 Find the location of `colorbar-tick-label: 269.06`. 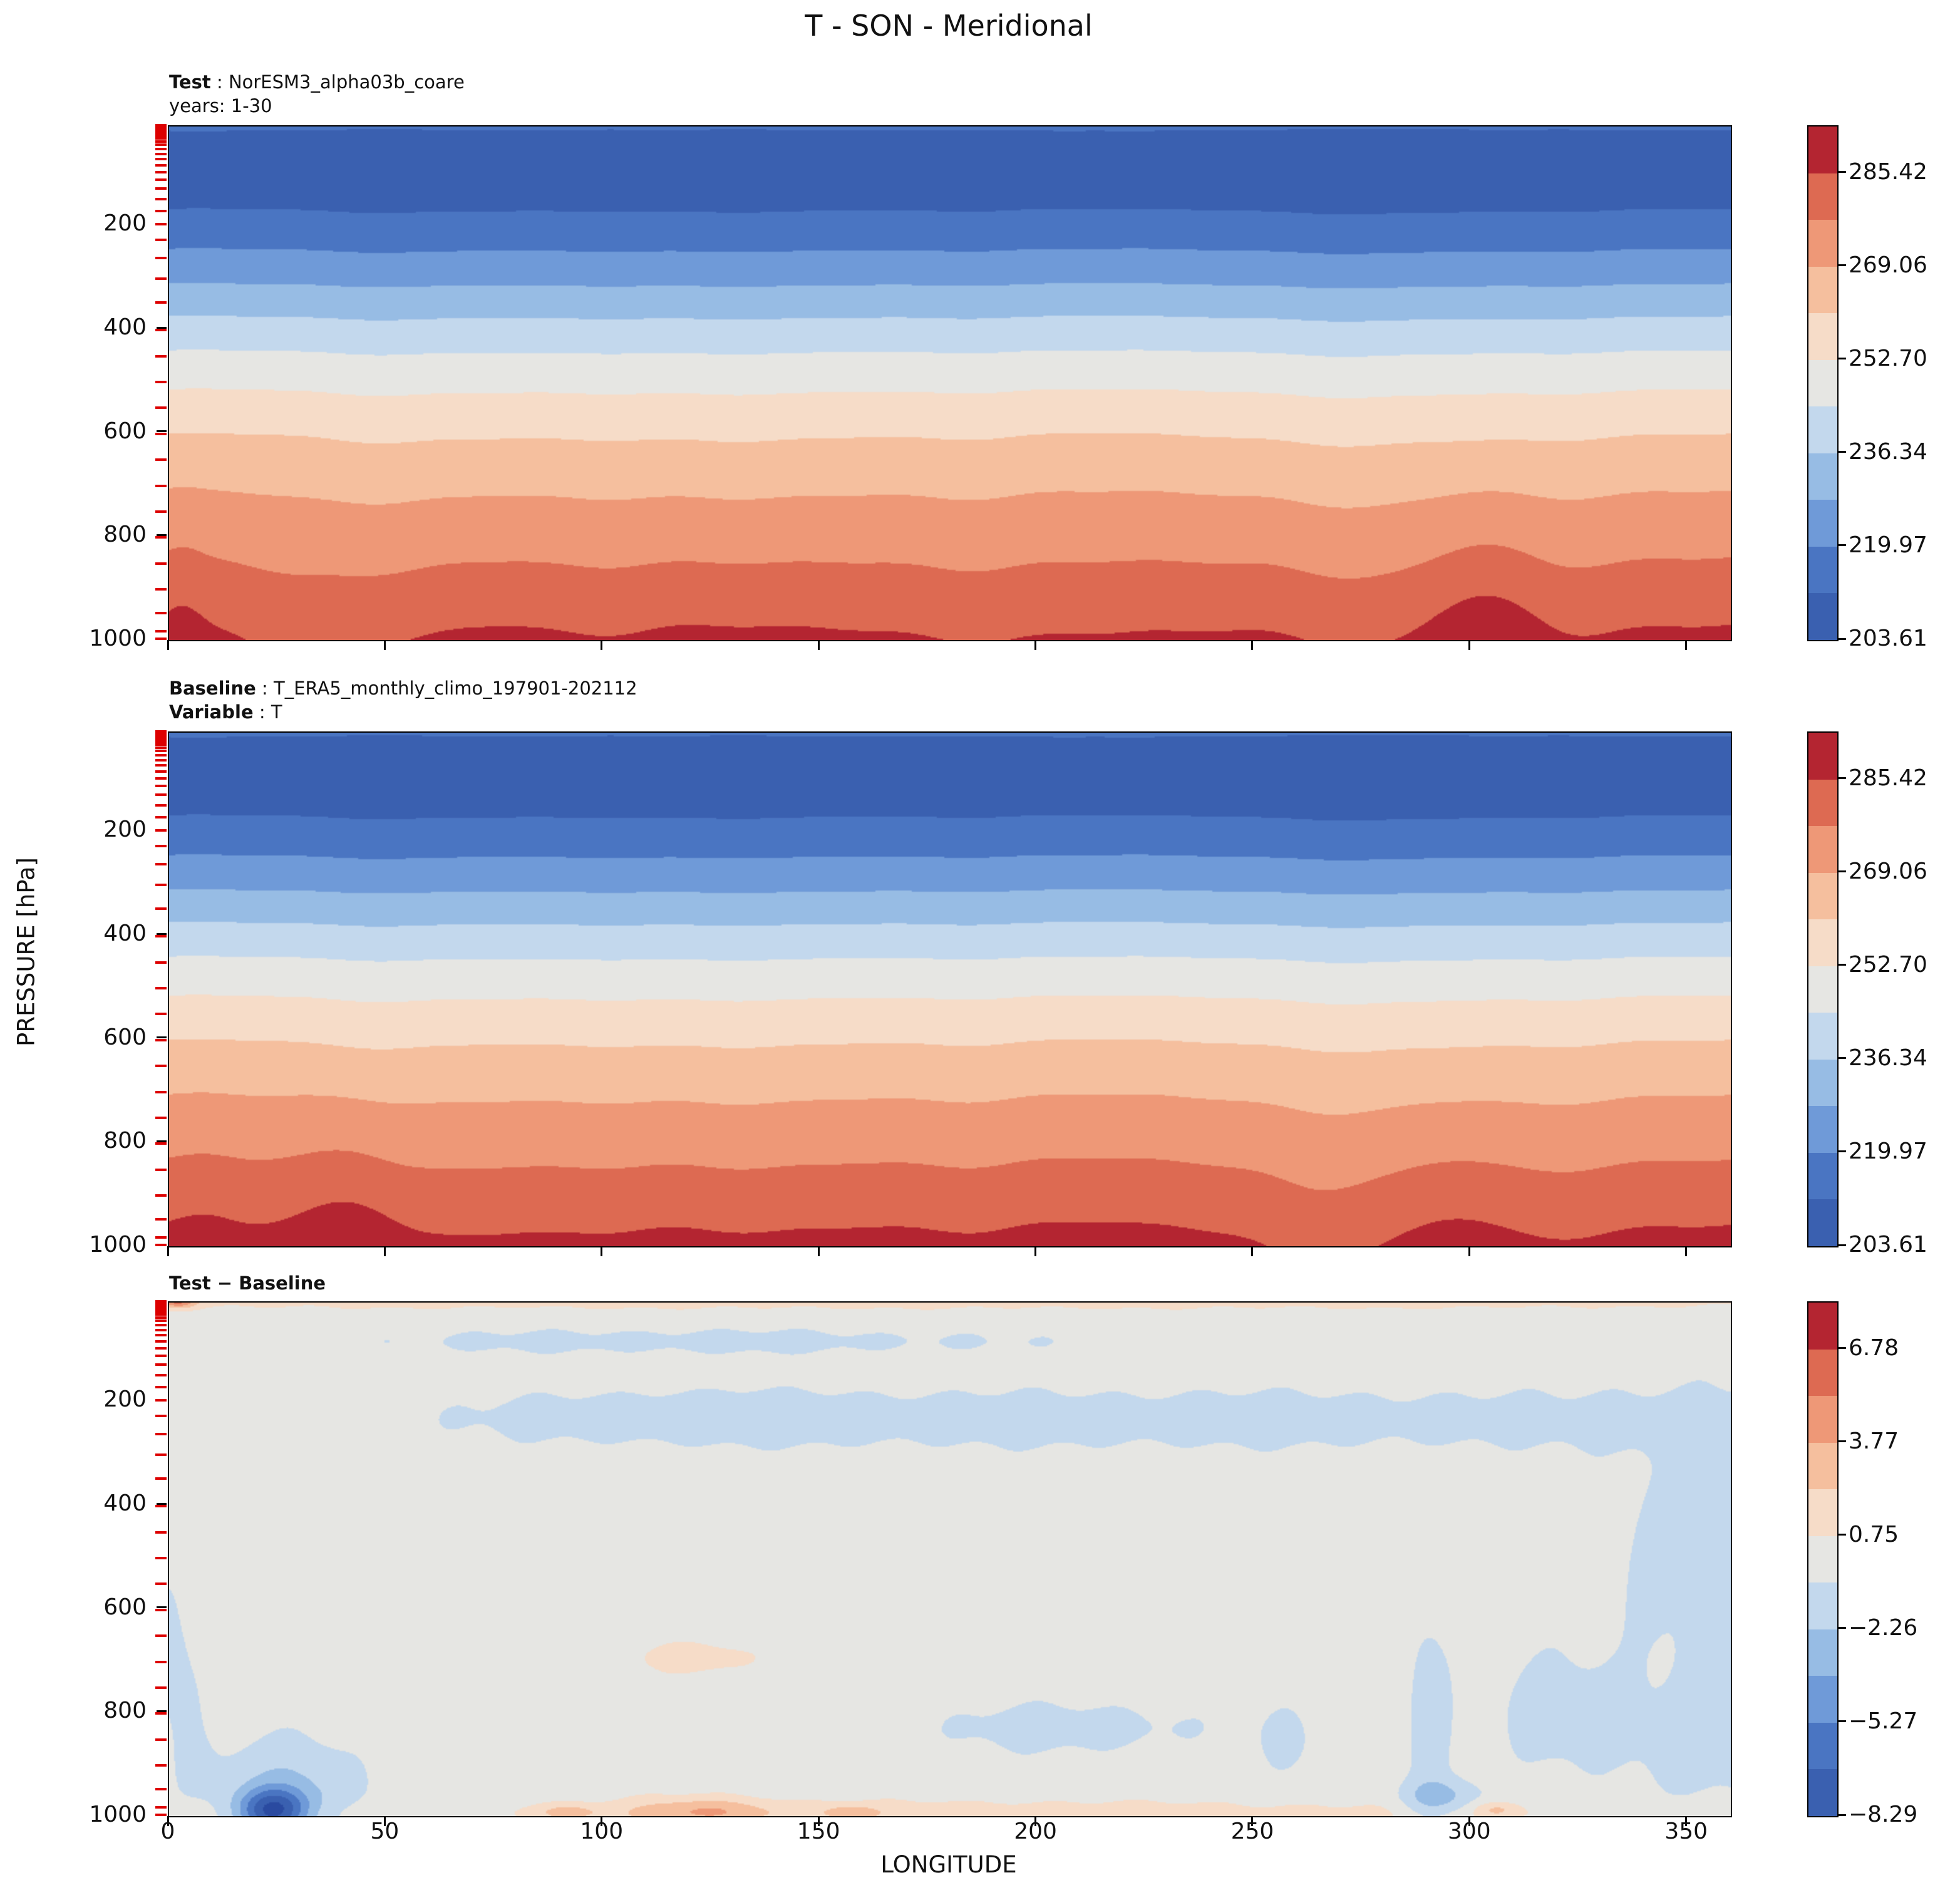

colorbar-tick-label: 269.06 is located at coordinates (1888, 871).